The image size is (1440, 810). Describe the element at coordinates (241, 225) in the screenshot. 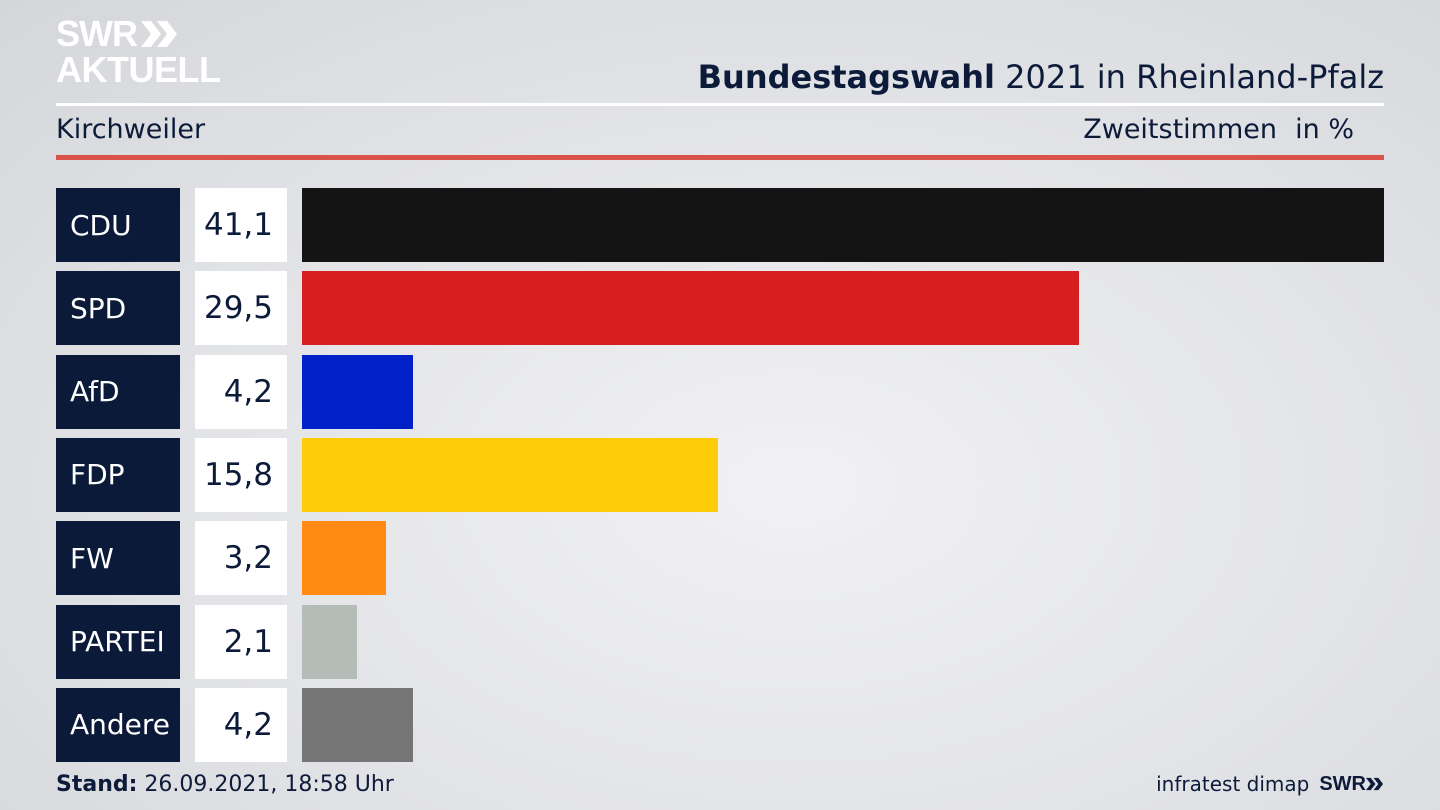

I see `value-label: 41,1` at that location.